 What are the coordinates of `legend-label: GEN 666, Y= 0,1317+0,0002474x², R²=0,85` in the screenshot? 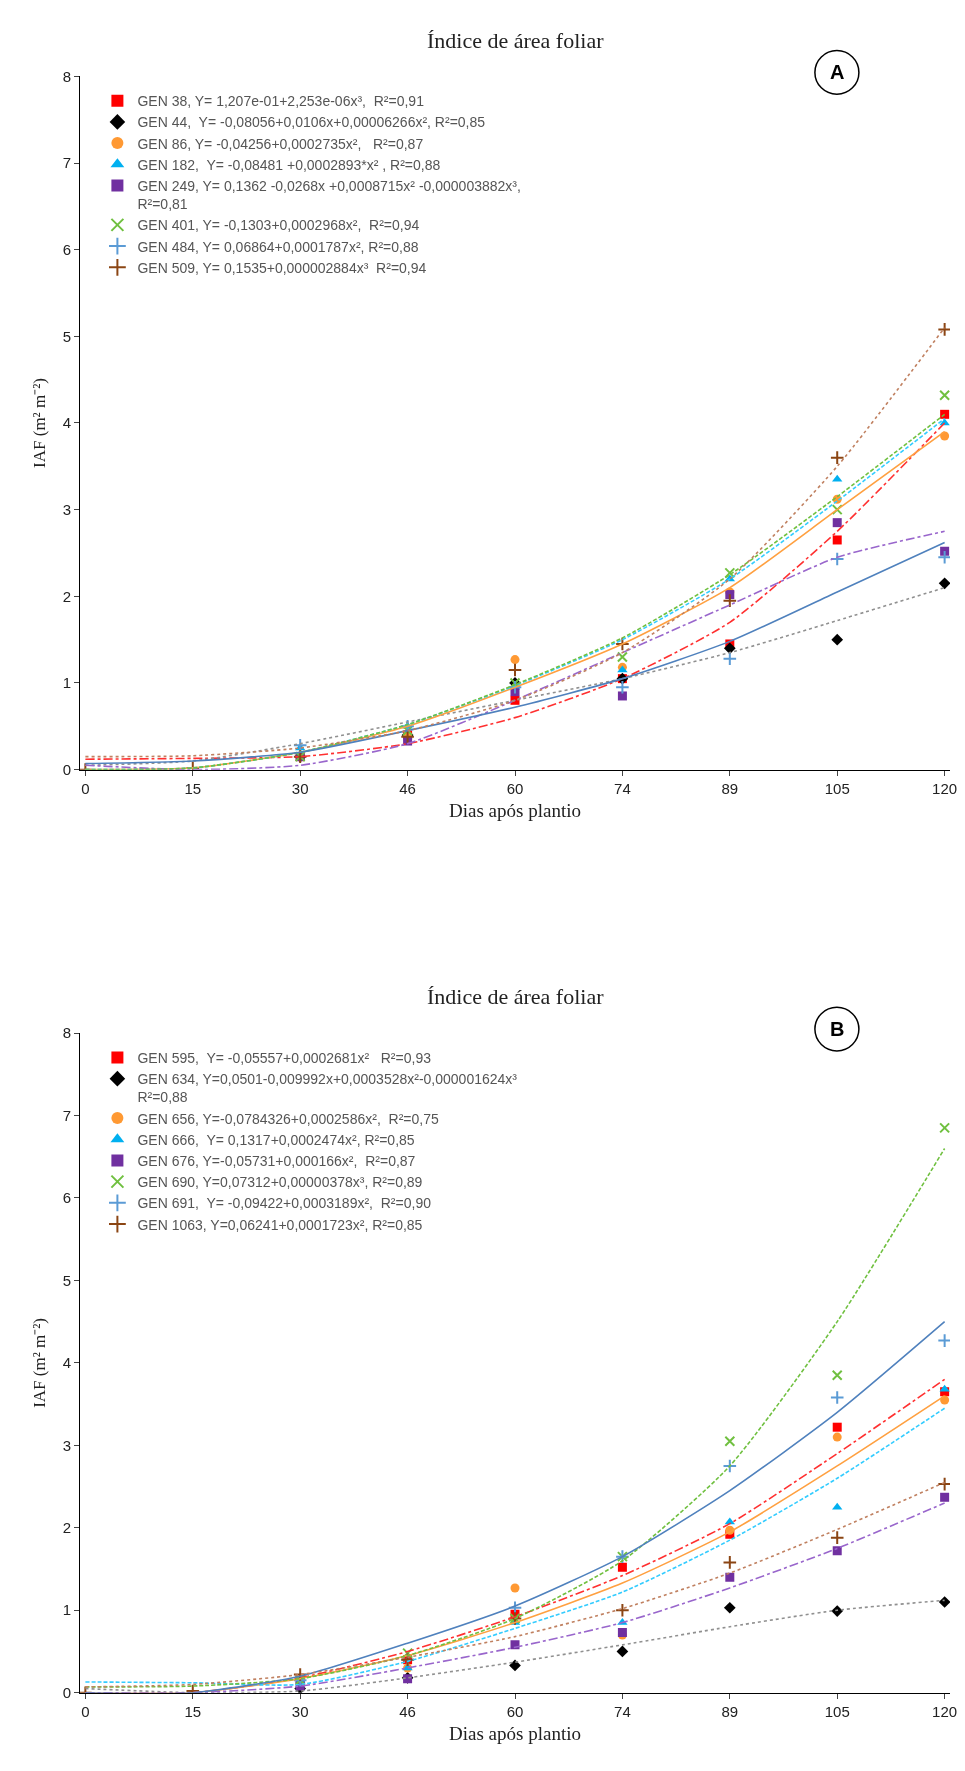 It's located at (276, 1139).